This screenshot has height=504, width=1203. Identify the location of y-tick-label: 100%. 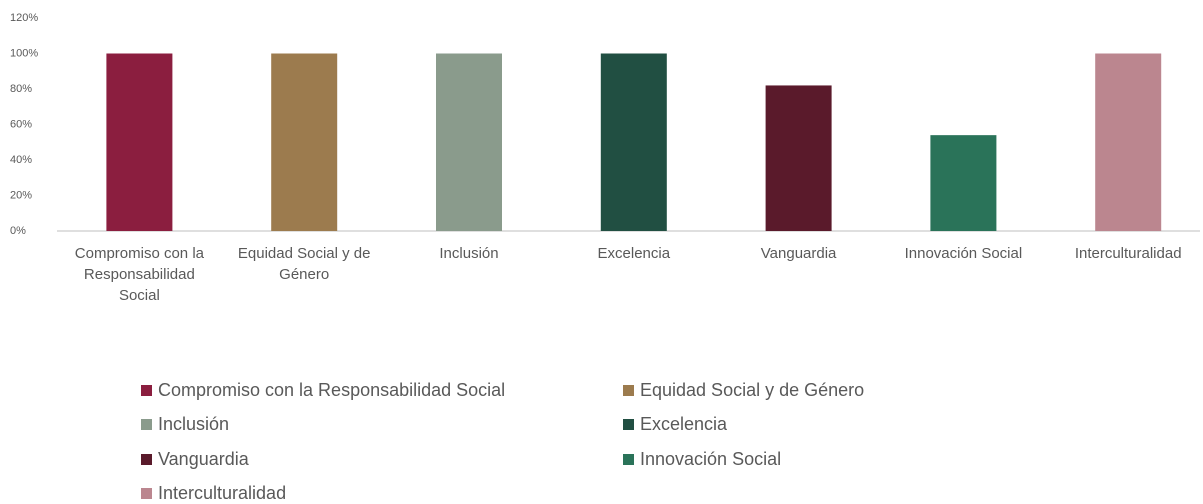
(24, 53).